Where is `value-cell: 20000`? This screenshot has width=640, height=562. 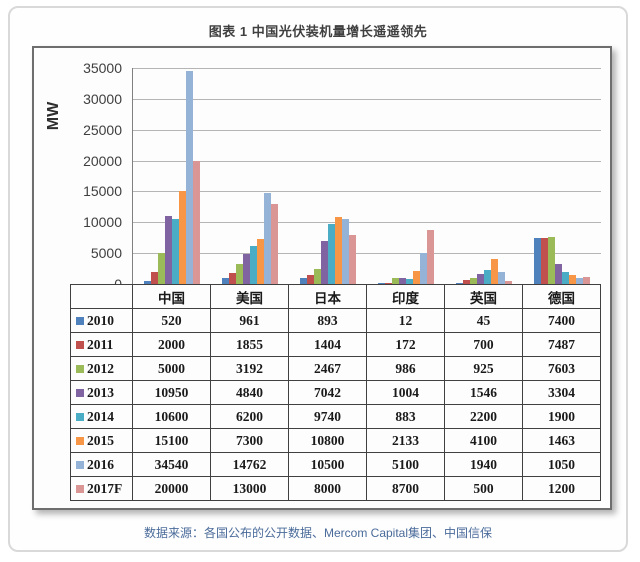
value-cell: 20000 is located at coordinates (171, 488).